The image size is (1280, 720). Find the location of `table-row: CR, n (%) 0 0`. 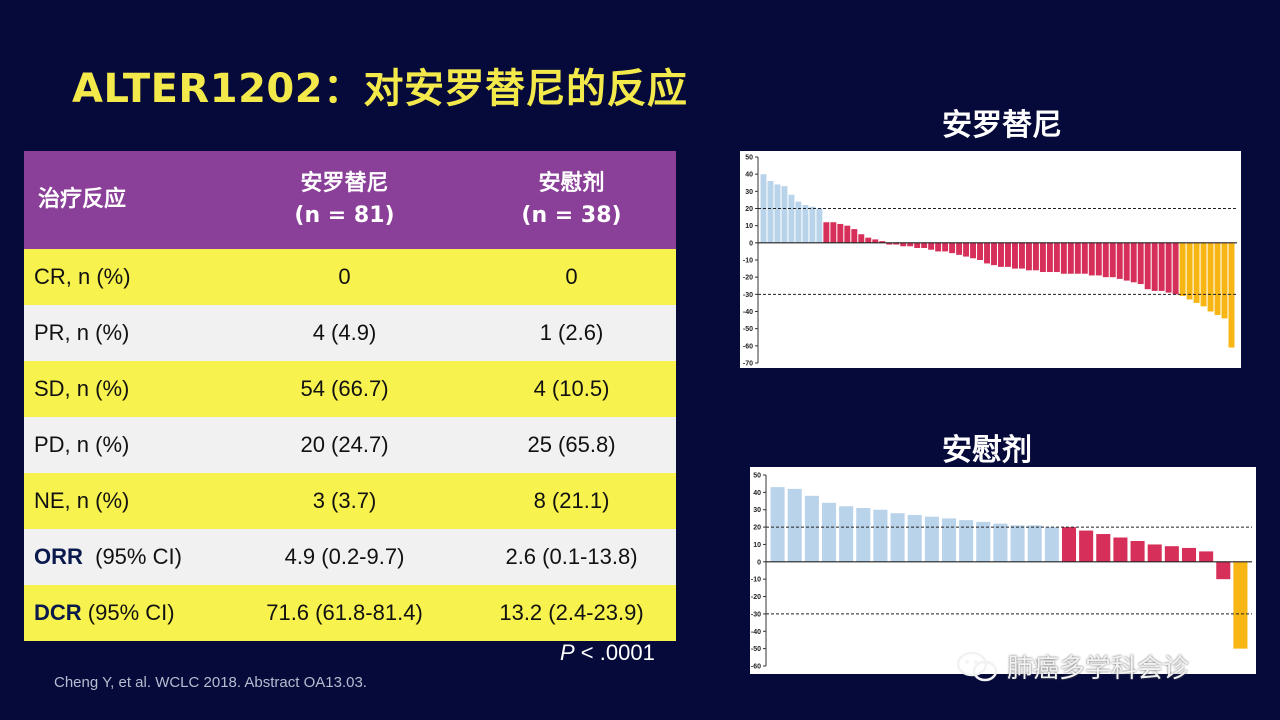

table-row: CR, n (%) 0 0 is located at coordinates (350, 277).